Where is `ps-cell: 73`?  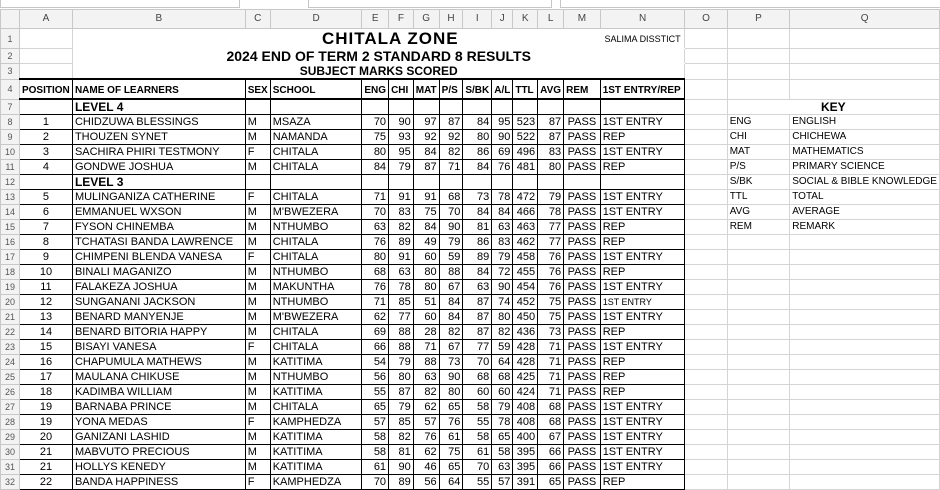
ps-cell: 73 is located at coordinates (451, 362).